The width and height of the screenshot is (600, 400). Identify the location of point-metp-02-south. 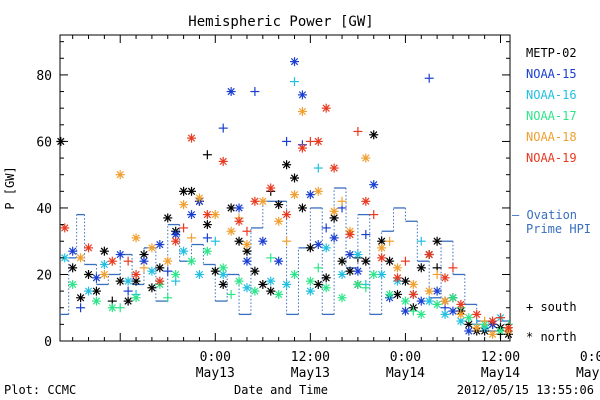
(207, 155).